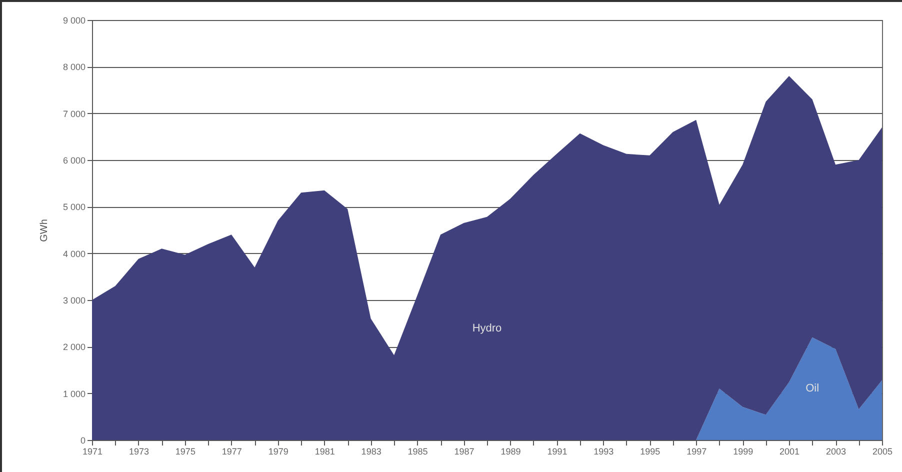  Describe the element at coordinates (324, 451) in the screenshot. I see `x-tick-label: 1981` at that location.